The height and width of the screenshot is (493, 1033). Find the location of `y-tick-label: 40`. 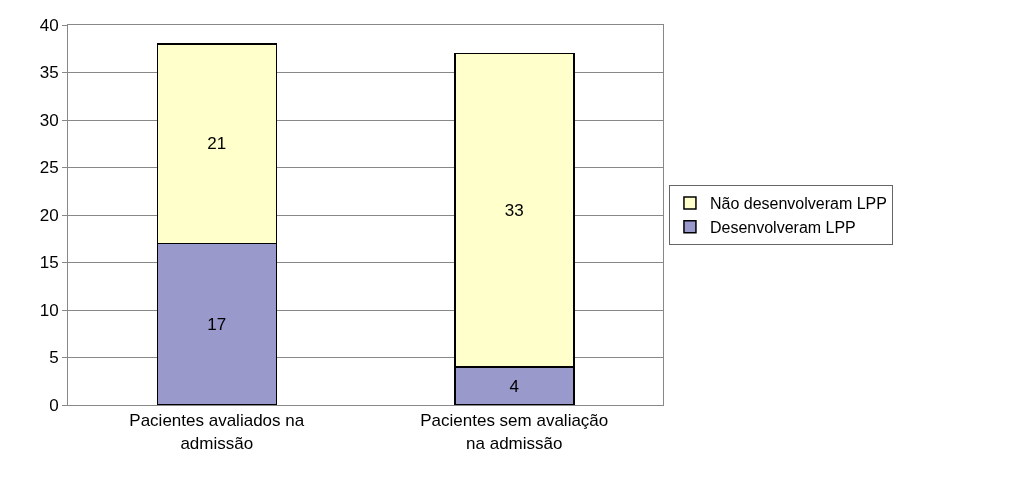

y-tick-label: 40 is located at coordinates (49, 25).